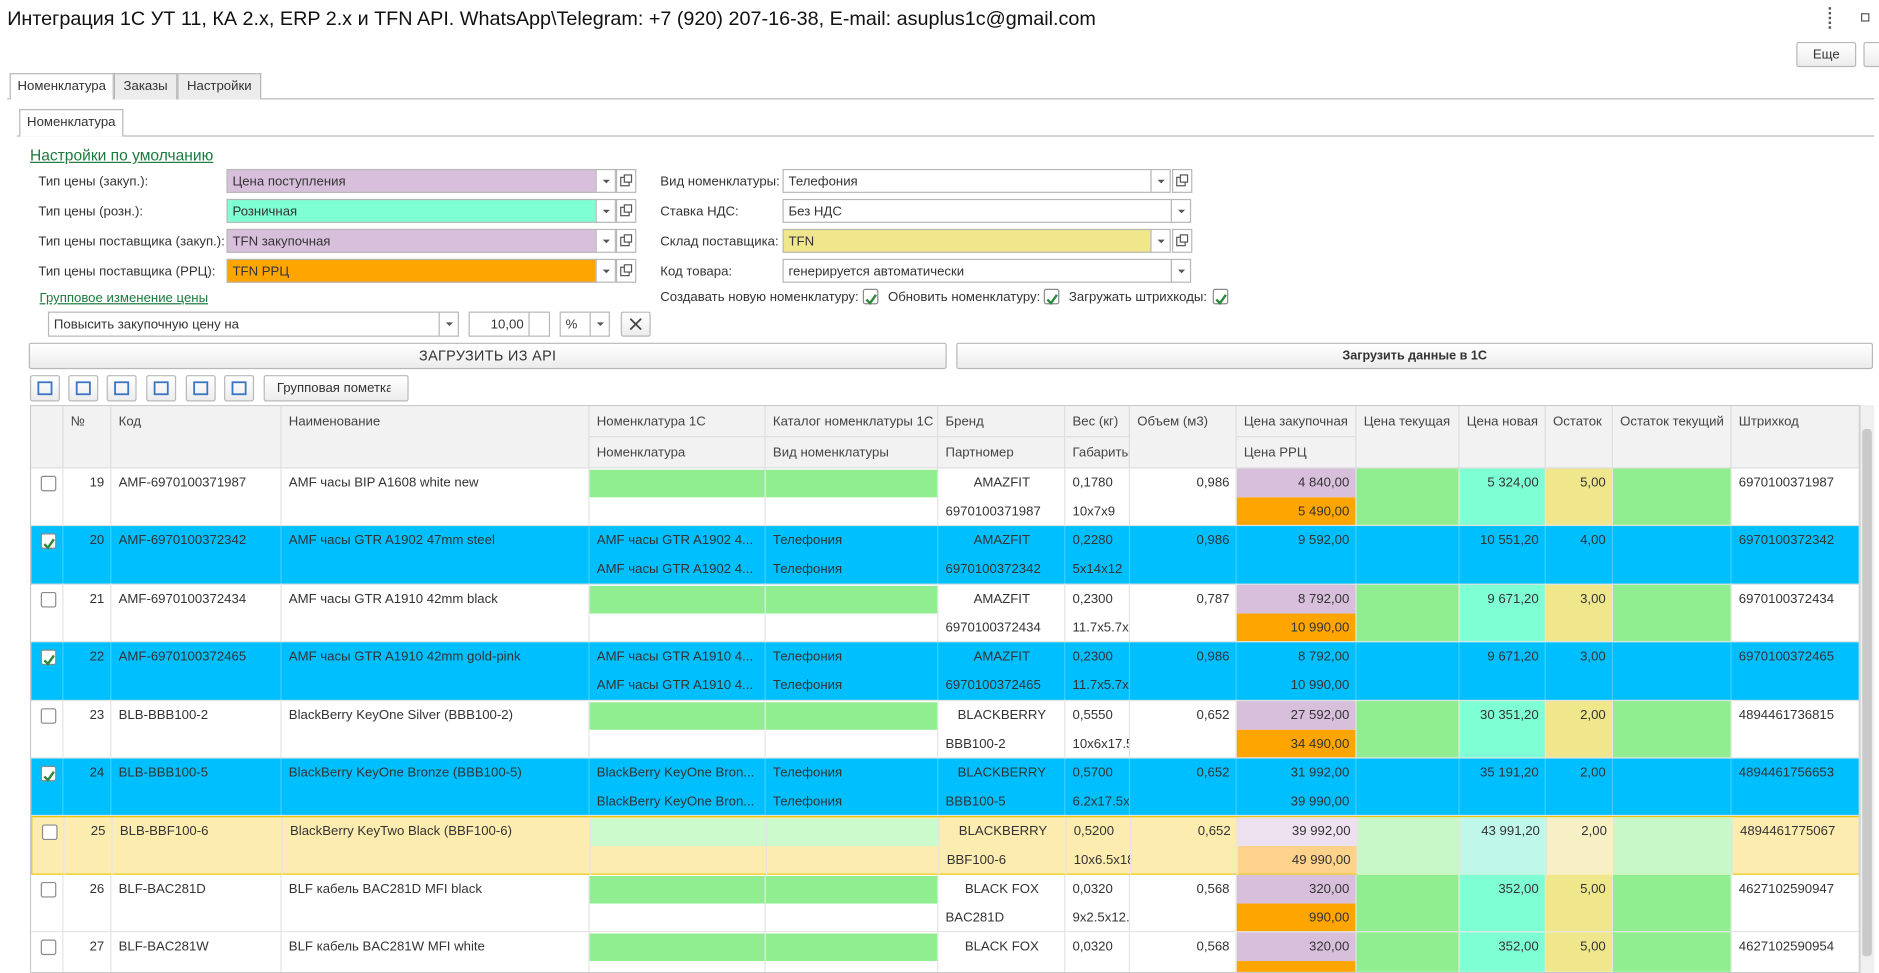 The image size is (1879, 973). What do you see at coordinates (1594, 832) in the screenshot?
I see `cell: 2,00` at bounding box center [1594, 832].